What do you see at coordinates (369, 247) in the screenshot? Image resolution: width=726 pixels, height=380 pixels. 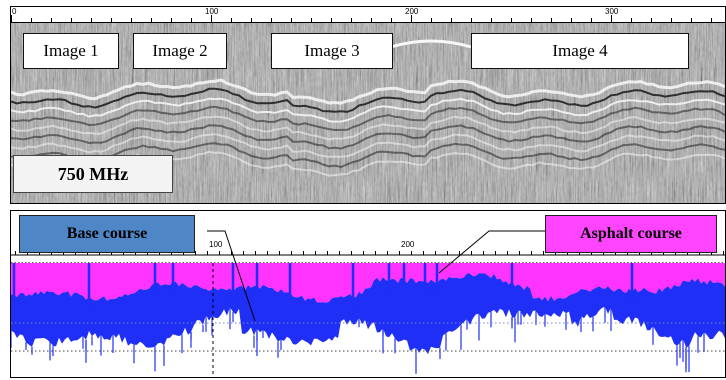 I see `axis-ticks: 100 200` at bounding box center [369, 247].